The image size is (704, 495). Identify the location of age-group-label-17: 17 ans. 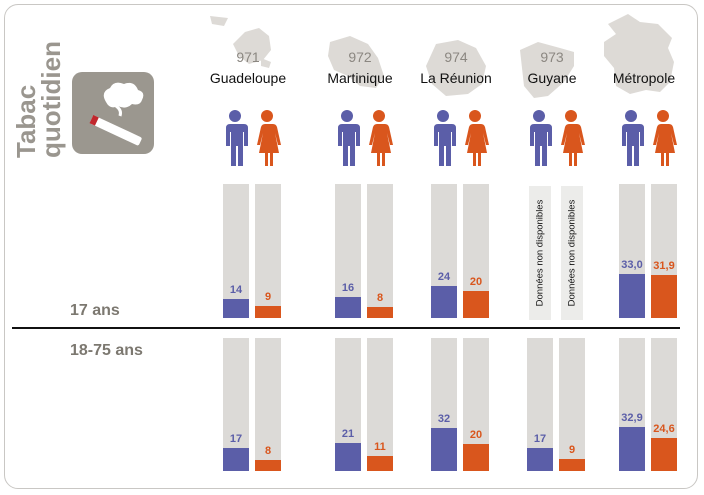
(95, 310).